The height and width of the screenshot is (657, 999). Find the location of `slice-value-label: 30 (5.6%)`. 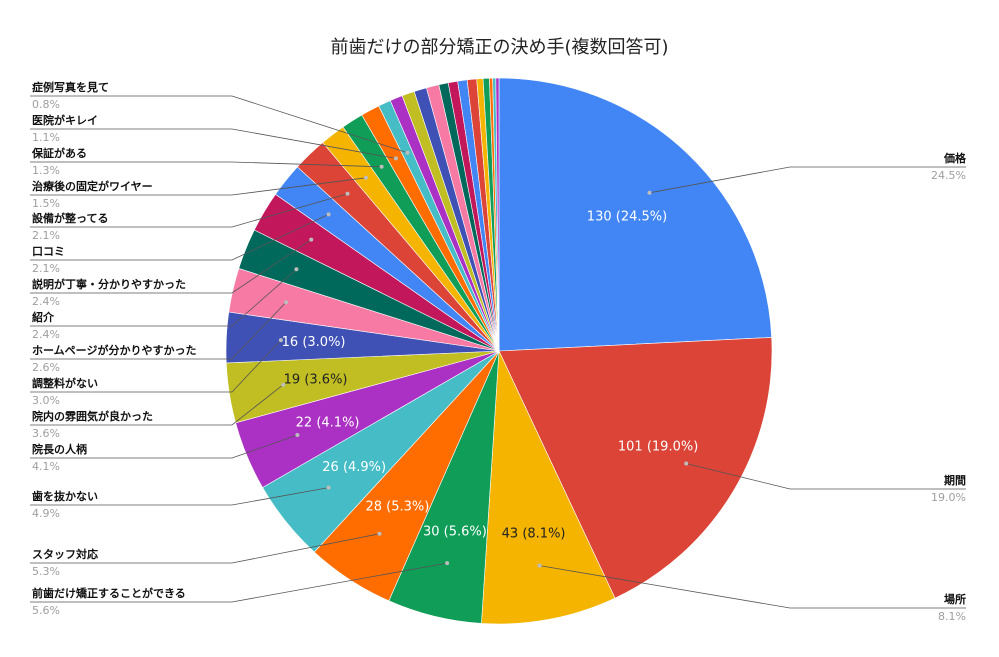

slice-value-label: 30 (5.6%) is located at coordinates (455, 531).